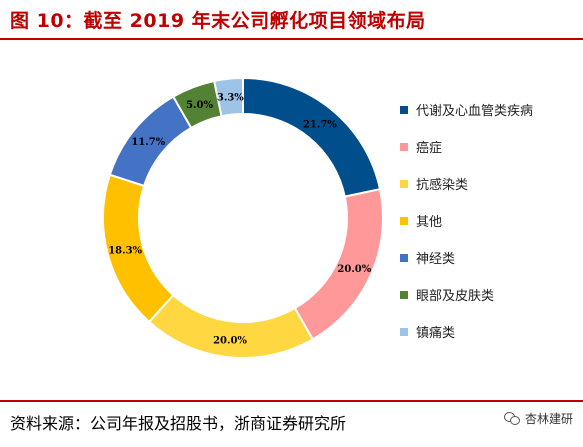  I want to click on legend-item: 眼部及皮肤类, so click(447, 294).